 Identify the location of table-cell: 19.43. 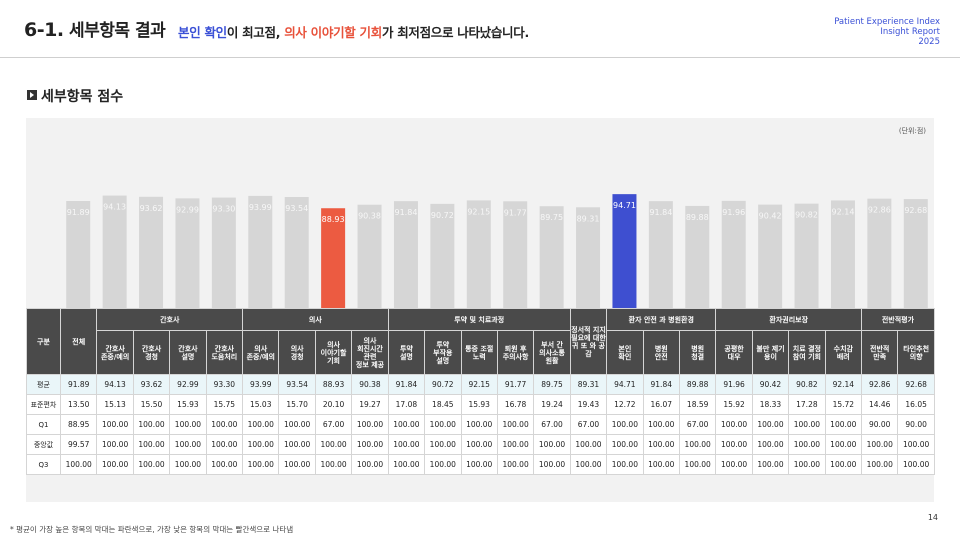
(588, 404).